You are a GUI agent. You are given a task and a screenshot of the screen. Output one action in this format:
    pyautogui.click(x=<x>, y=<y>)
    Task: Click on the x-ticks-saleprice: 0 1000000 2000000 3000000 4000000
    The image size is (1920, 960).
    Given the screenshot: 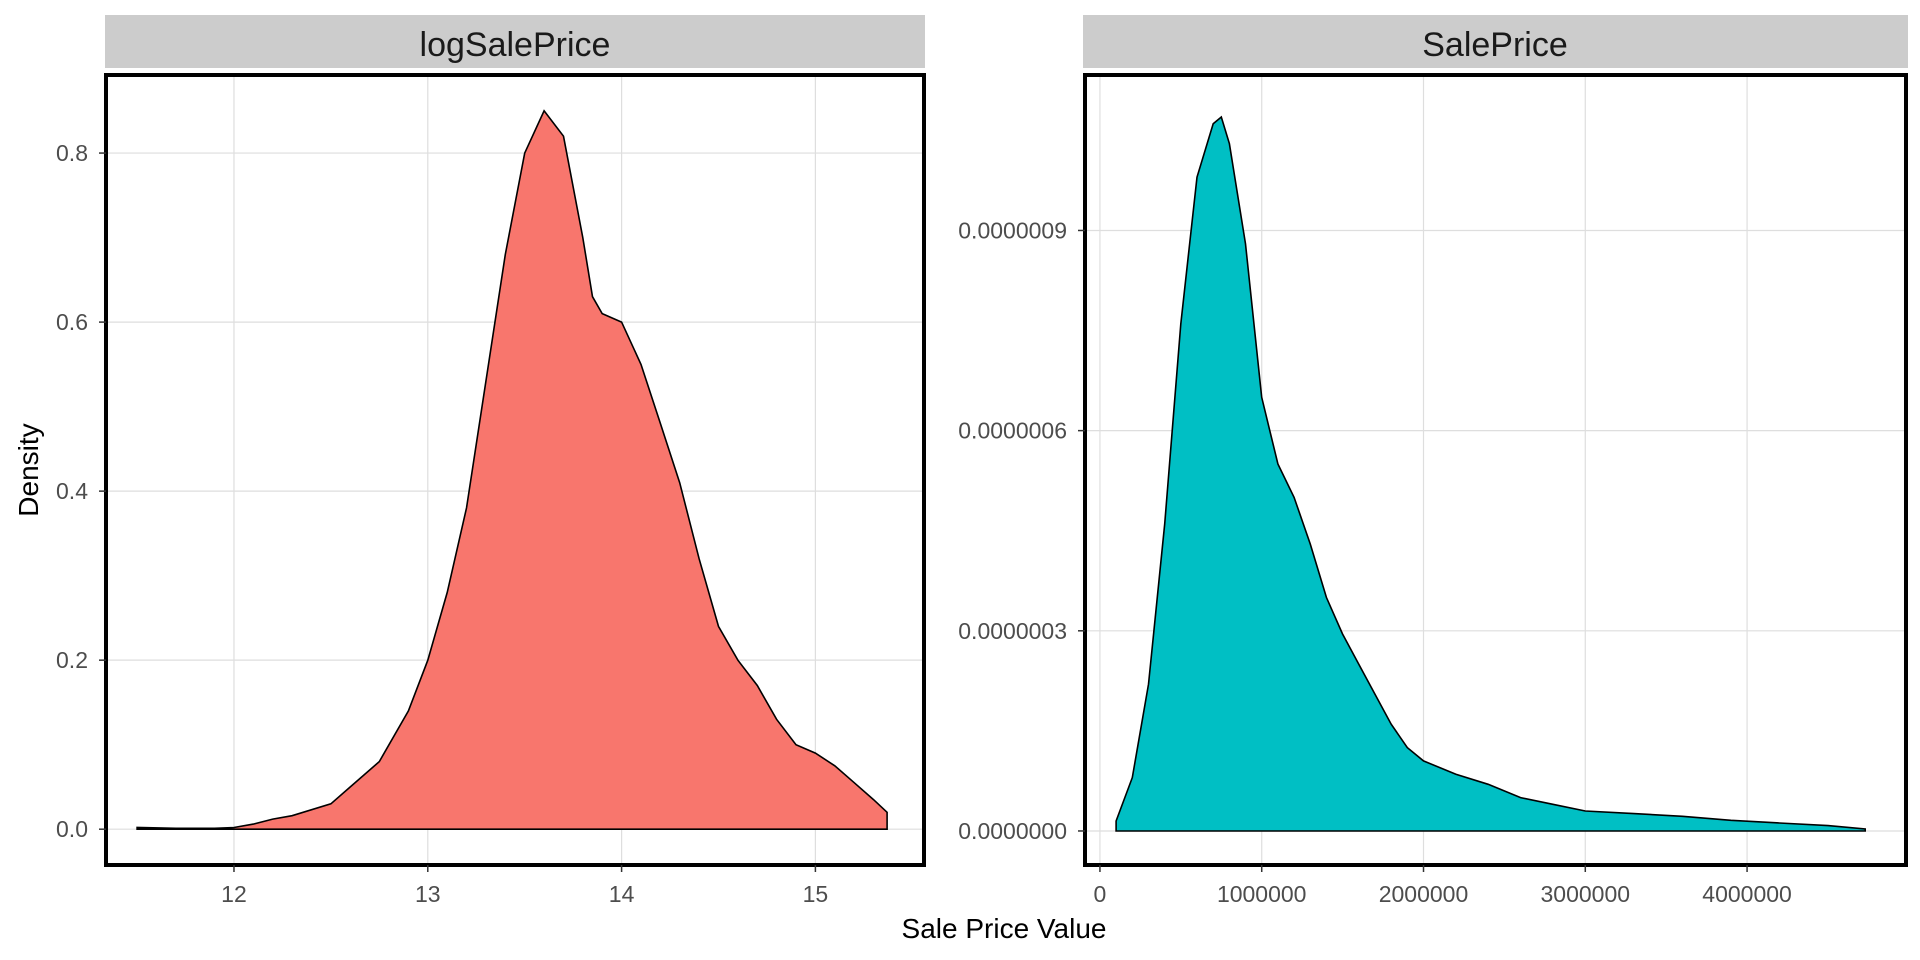 What is the action you would take?
    pyautogui.click(x=1443, y=886)
    